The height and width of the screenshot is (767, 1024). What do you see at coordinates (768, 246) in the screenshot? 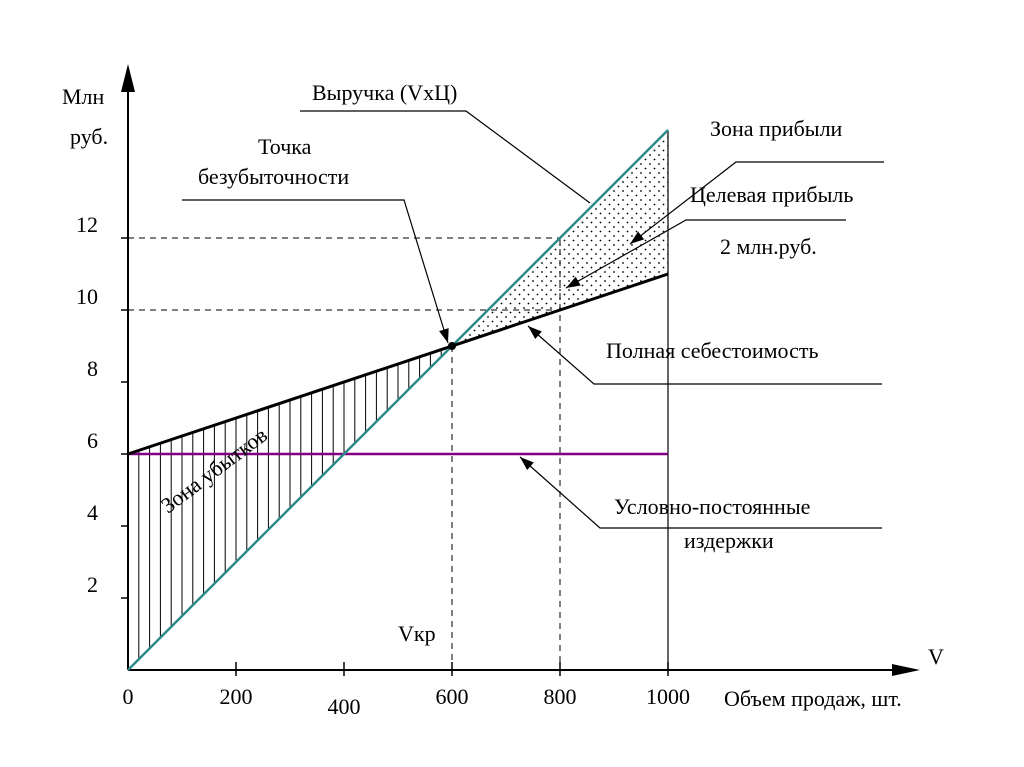
I see `target-profit-label-line2: 2 млн.руб.` at bounding box center [768, 246].